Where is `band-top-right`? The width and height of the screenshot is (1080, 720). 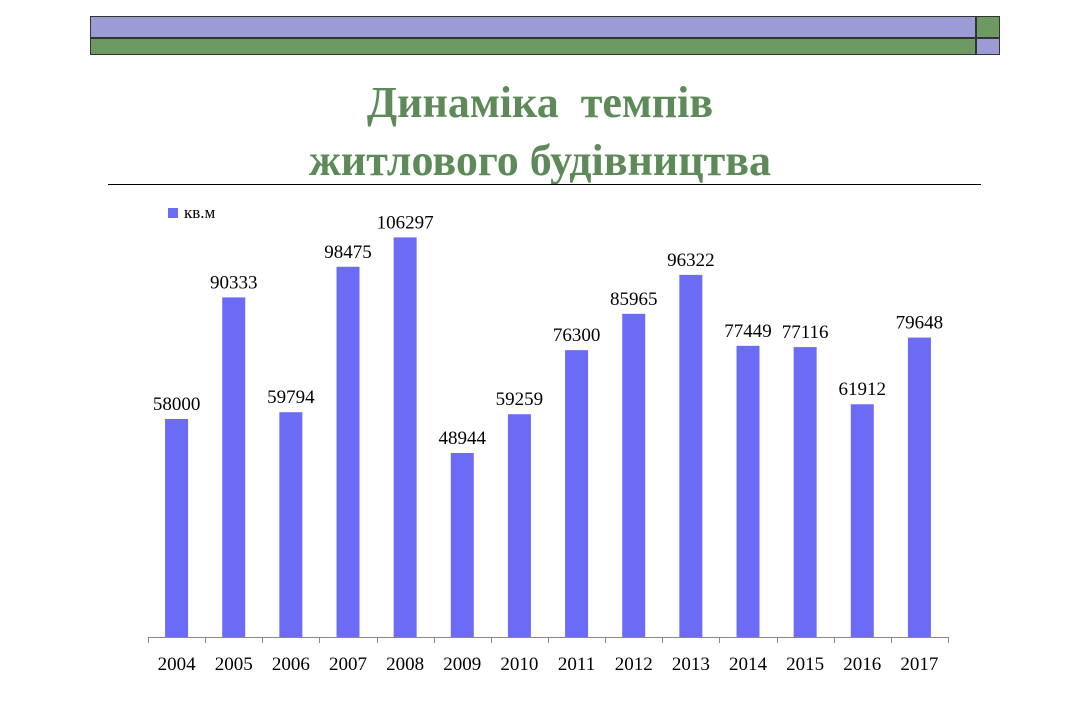 band-top-right is located at coordinates (988, 27).